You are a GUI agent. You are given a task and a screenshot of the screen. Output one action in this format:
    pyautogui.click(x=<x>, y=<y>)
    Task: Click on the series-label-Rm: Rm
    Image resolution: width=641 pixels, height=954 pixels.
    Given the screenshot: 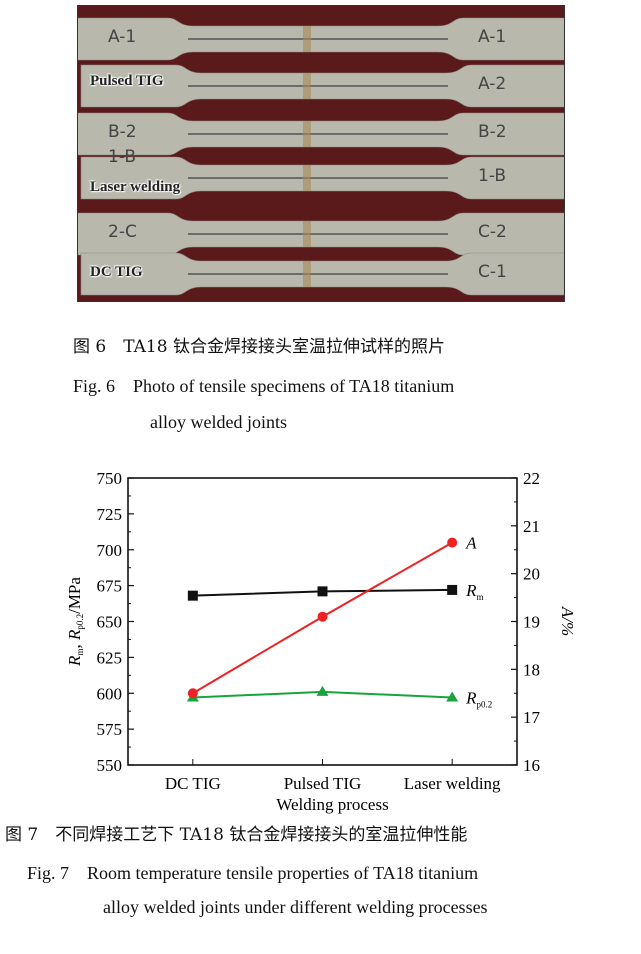 What is the action you would take?
    pyautogui.click(x=474, y=591)
    